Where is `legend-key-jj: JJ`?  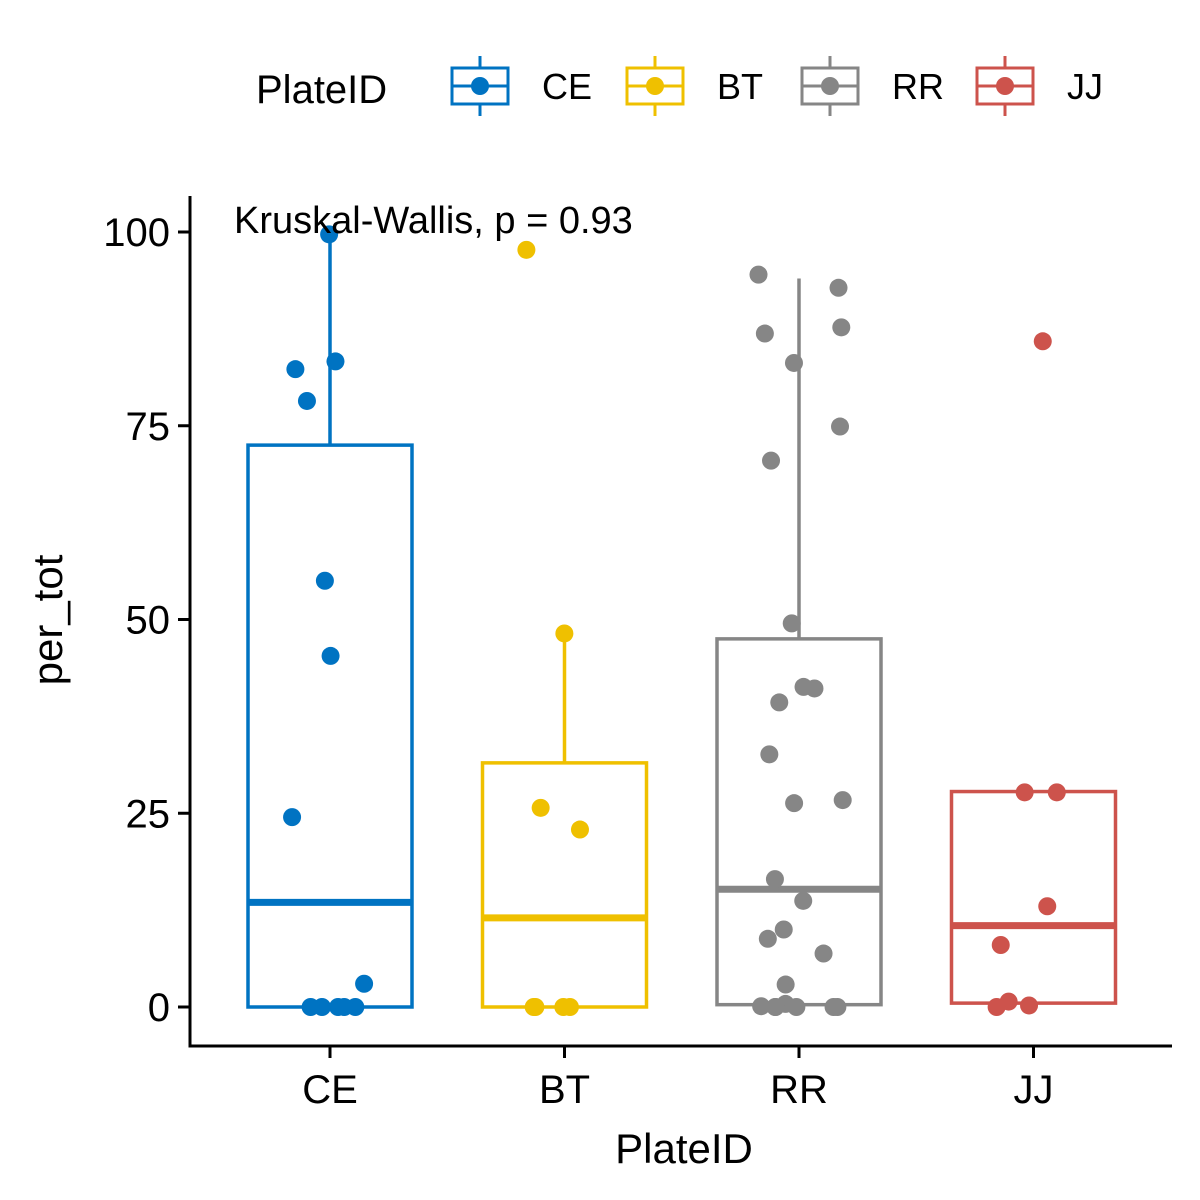 legend-key-jj: JJ is located at coordinates (1039, 86).